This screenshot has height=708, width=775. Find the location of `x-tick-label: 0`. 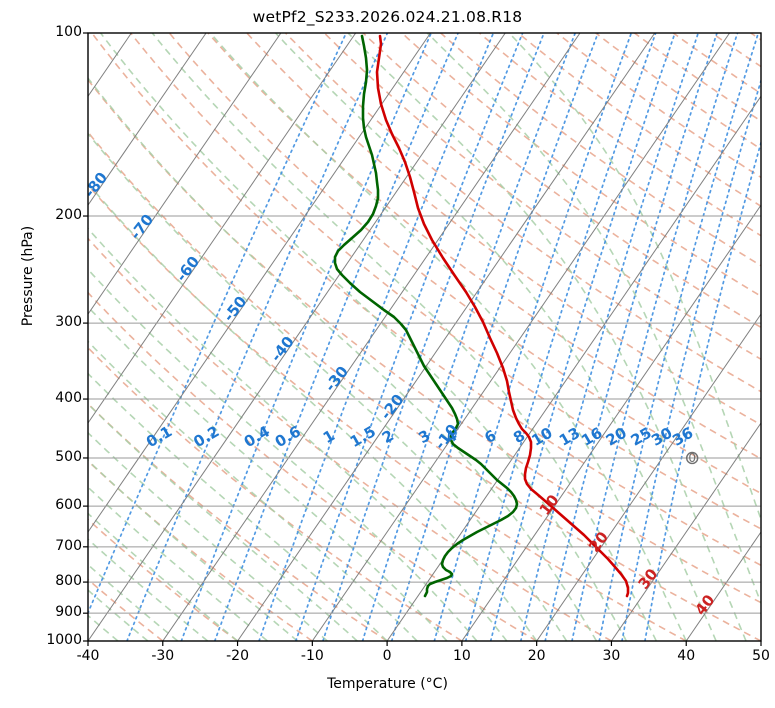

x-tick-label: 0 is located at coordinates (387, 656).